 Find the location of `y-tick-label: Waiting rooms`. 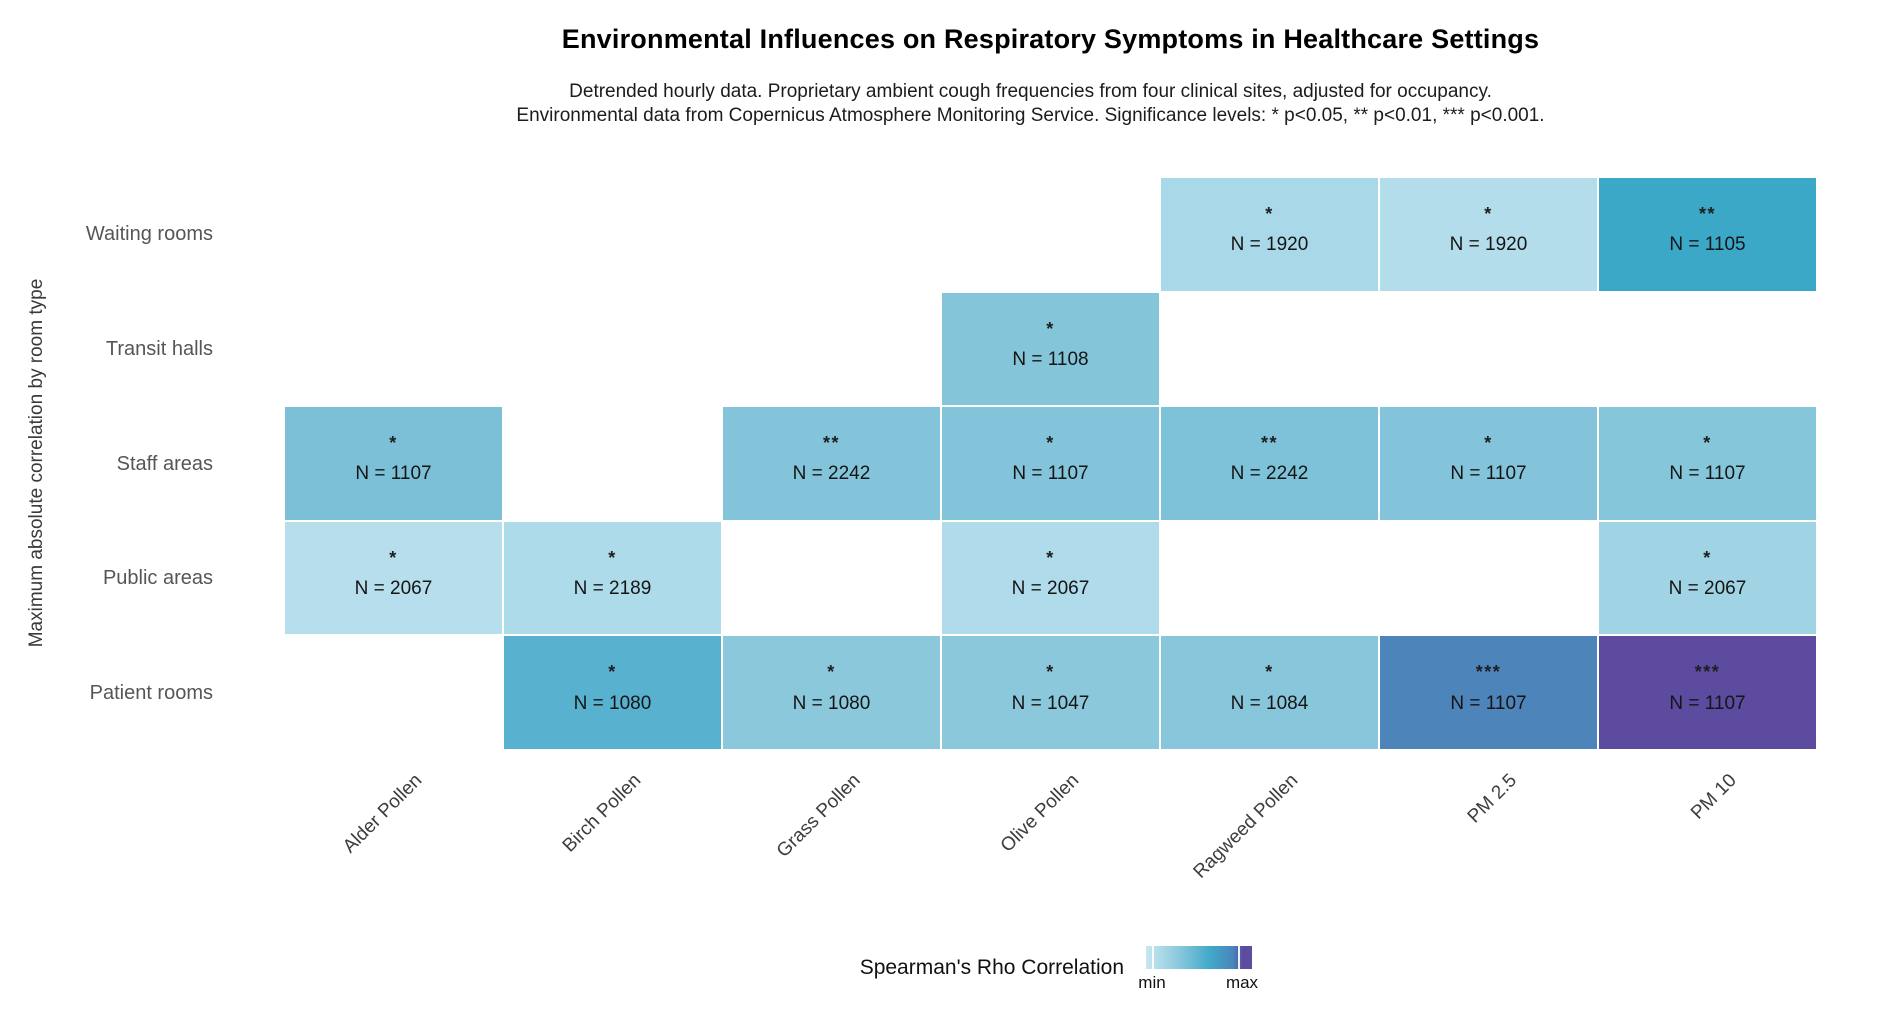

y-tick-label: Waiting rooms is located at coordinates (149, 234).